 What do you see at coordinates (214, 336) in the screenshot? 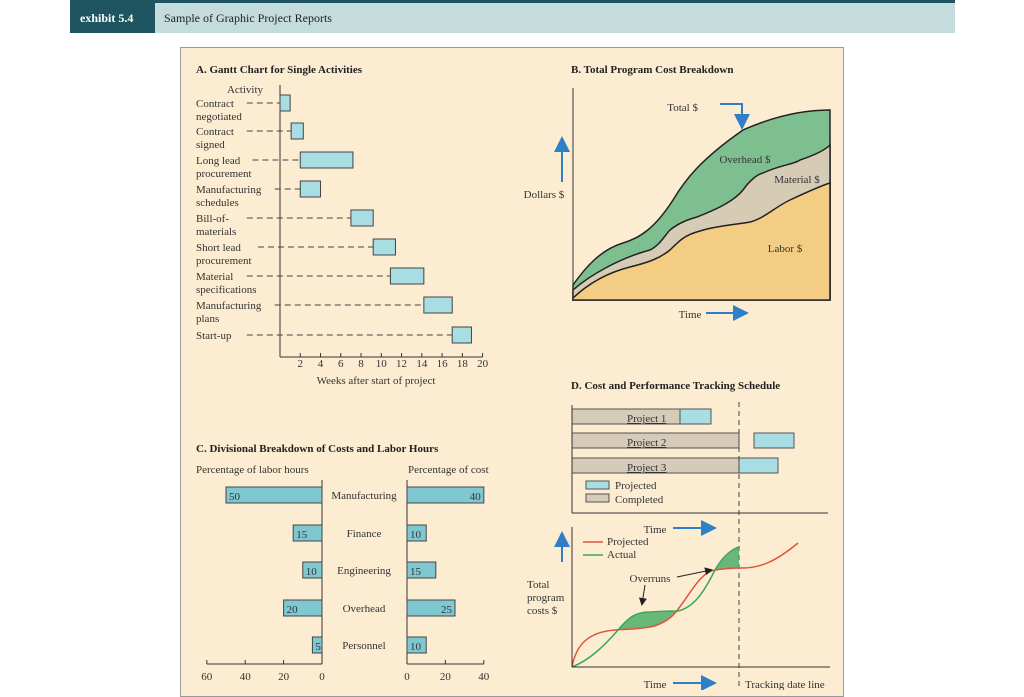
I see `task-label: Start-up` at bounding box center [214, 336].